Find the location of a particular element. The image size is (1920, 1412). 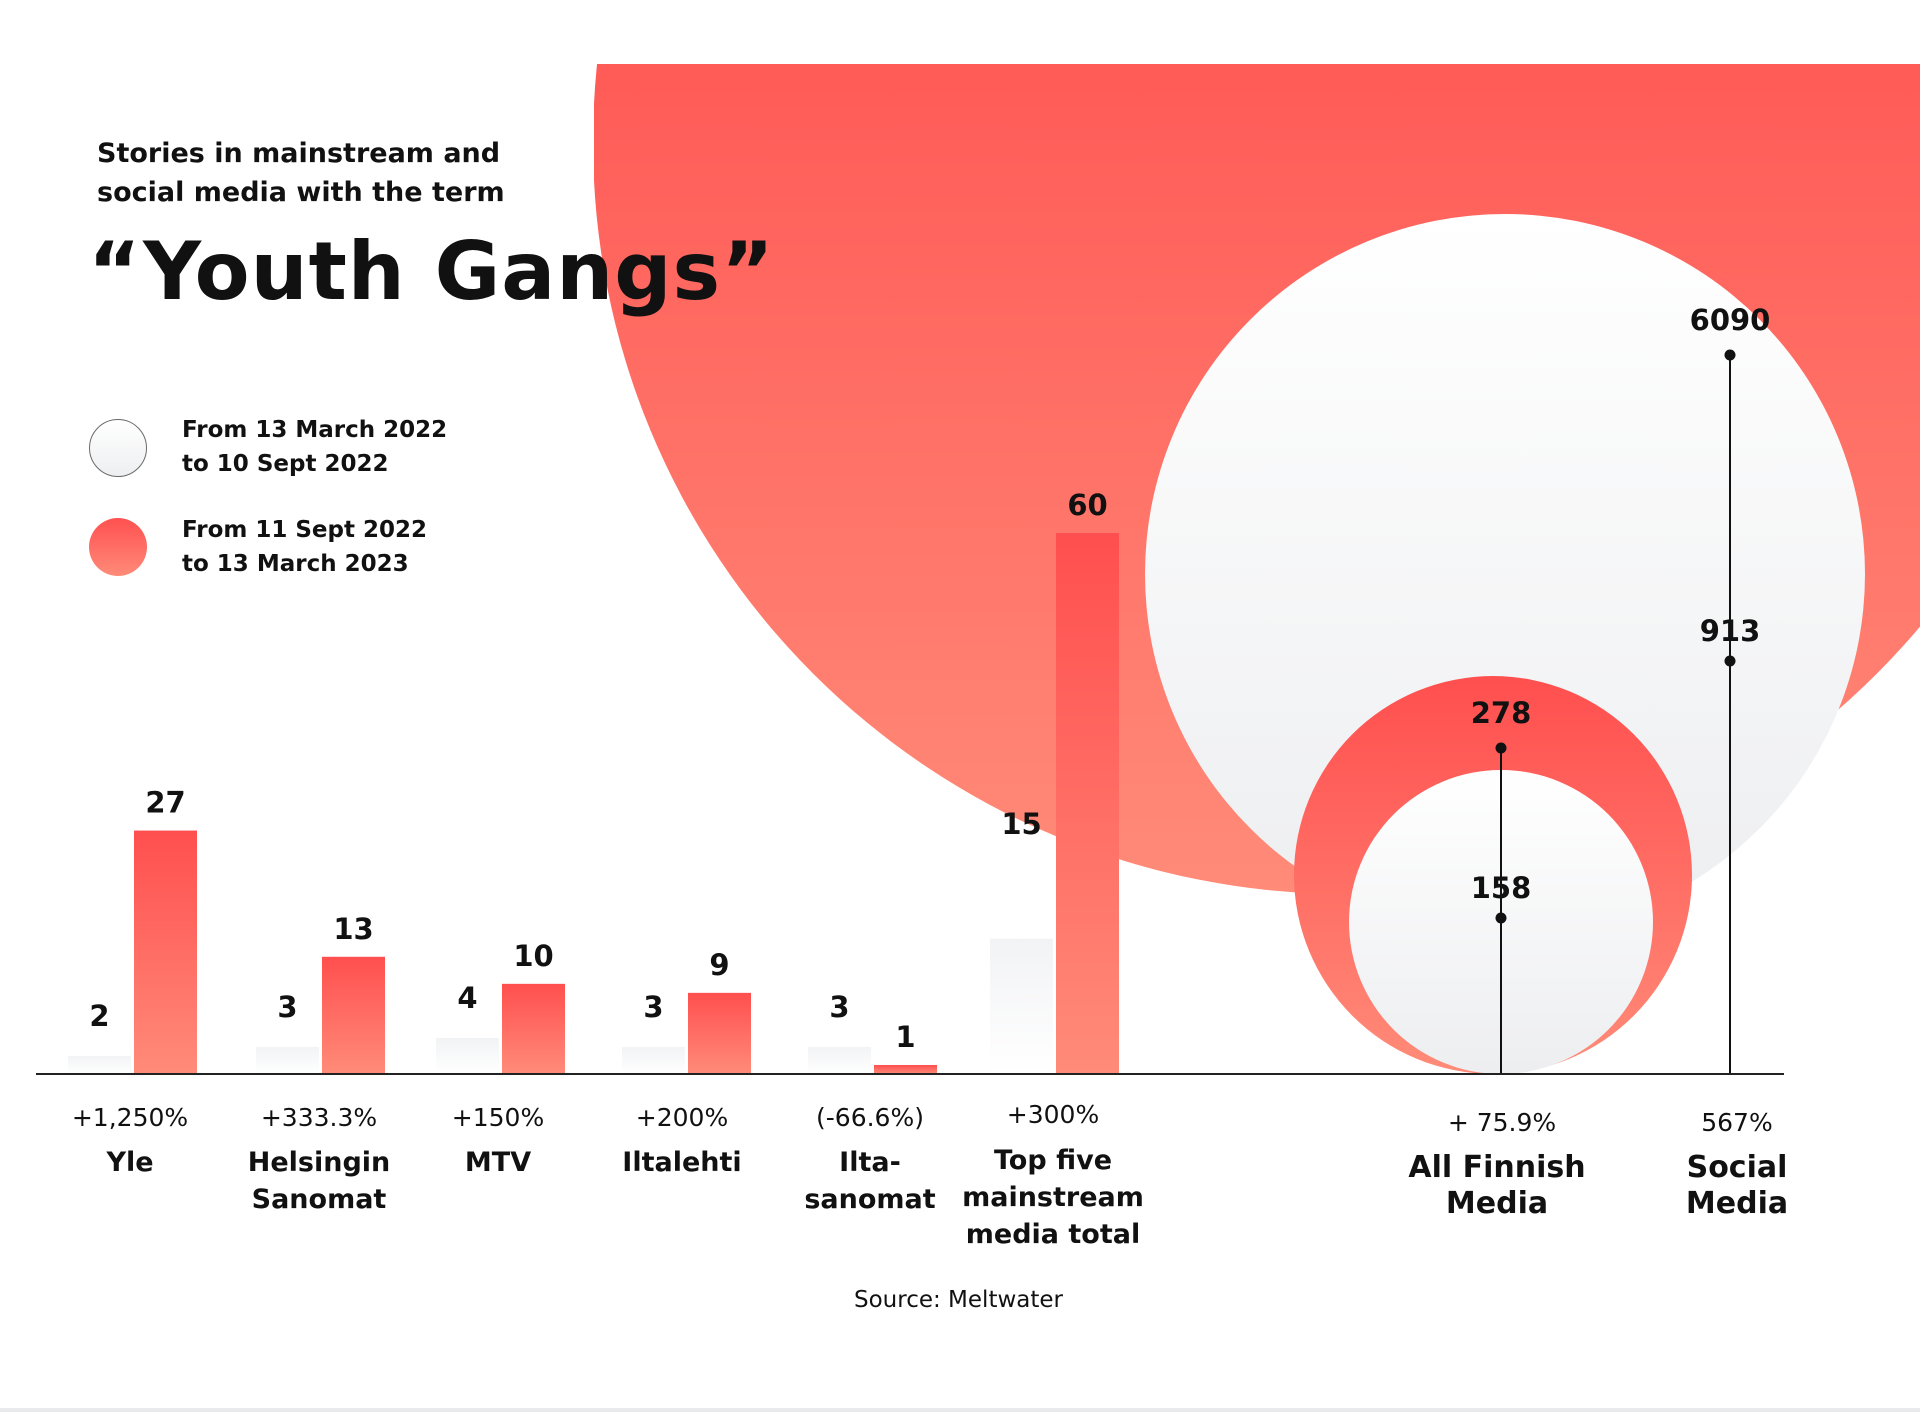

category-change-2: +333.3% is located at coordinates (319, 1117).